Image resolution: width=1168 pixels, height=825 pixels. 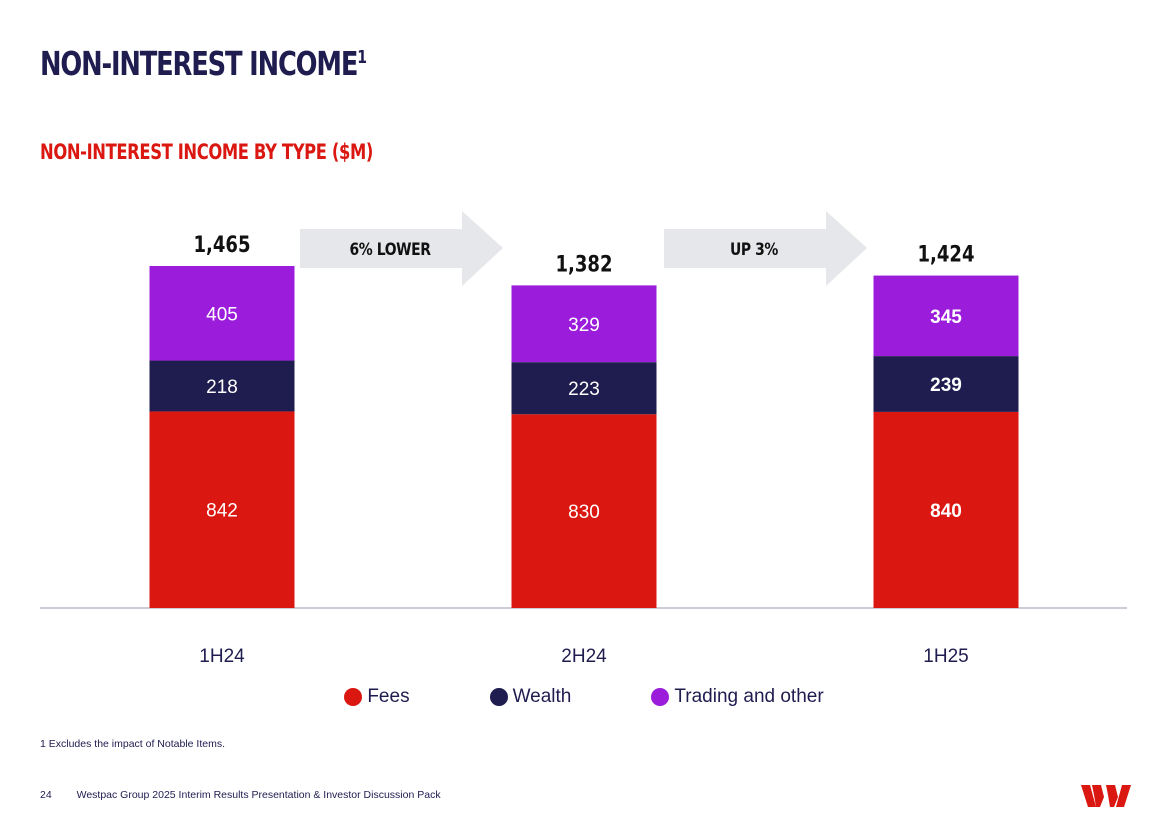 What do you see at coordinates (388, 696) in the screenshot?
I see `legend-label-fees: Fees` at bounding box center [388, 696].